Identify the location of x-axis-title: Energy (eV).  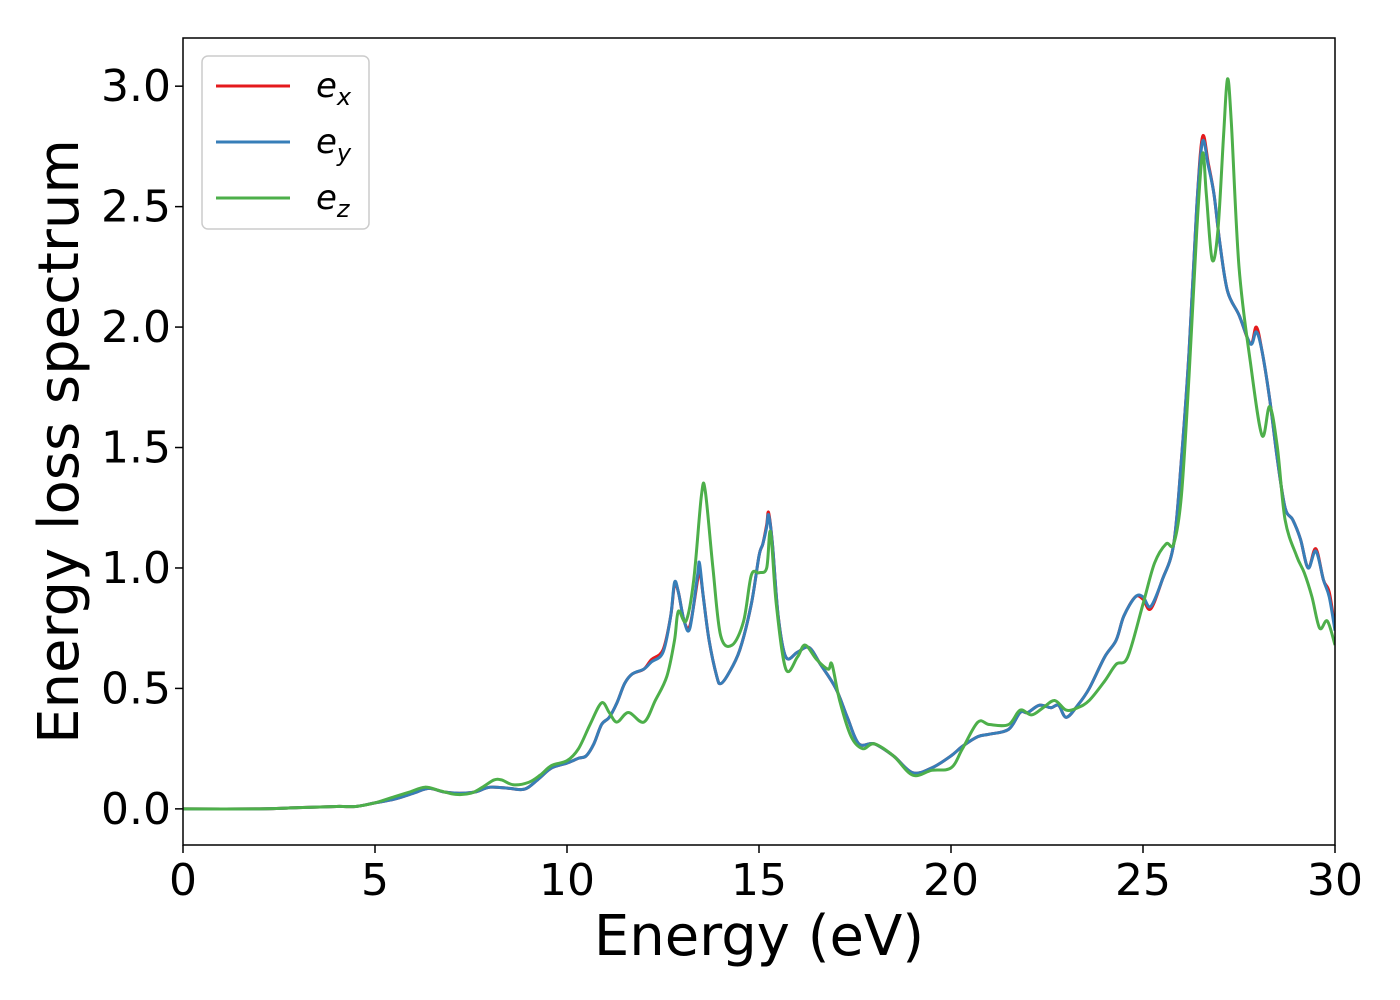
(759, 936).